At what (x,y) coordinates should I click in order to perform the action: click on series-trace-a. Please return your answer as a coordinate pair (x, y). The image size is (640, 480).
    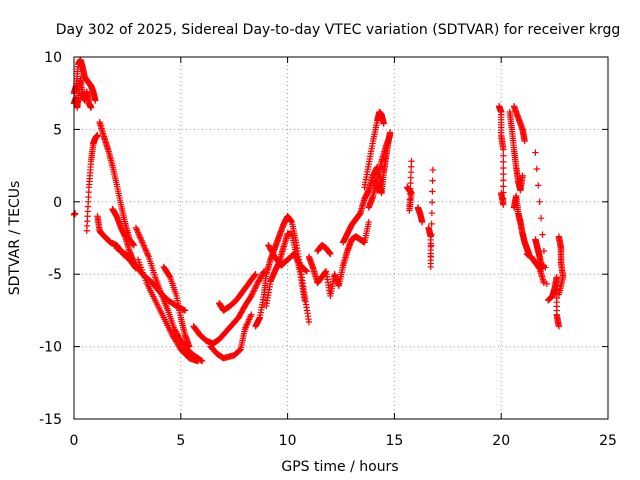
    Looking at the image, I should click on (84, 80).